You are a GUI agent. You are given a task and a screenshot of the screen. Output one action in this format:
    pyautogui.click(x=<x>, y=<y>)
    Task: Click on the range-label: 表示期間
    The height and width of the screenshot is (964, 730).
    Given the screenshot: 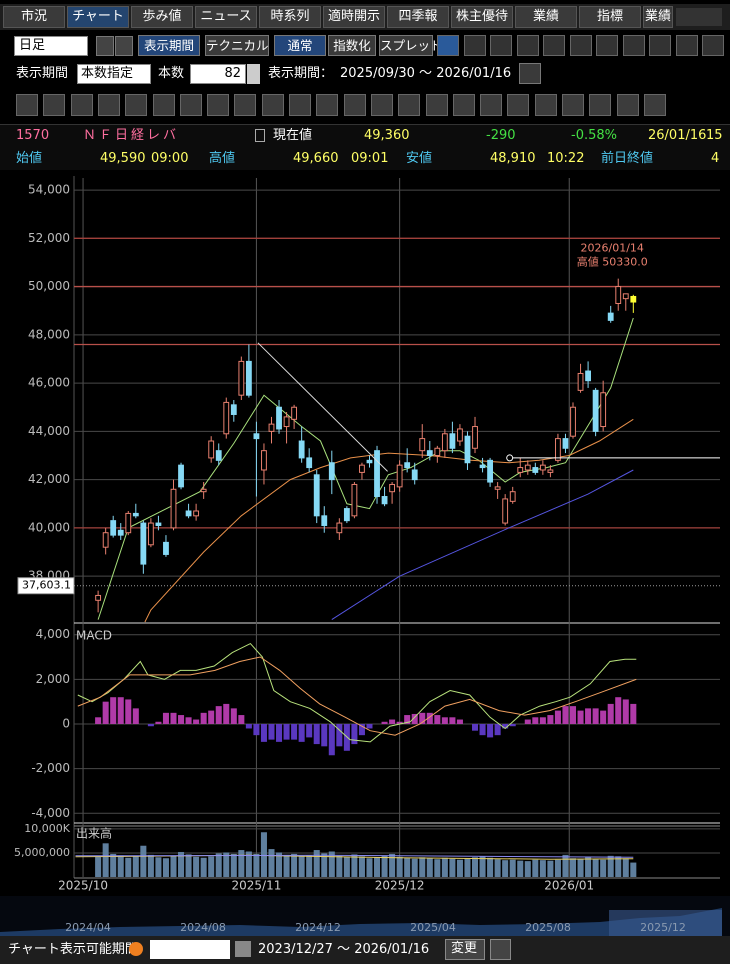 What is the action you would take?
    pyautogui.click(x=42, y=73)
    